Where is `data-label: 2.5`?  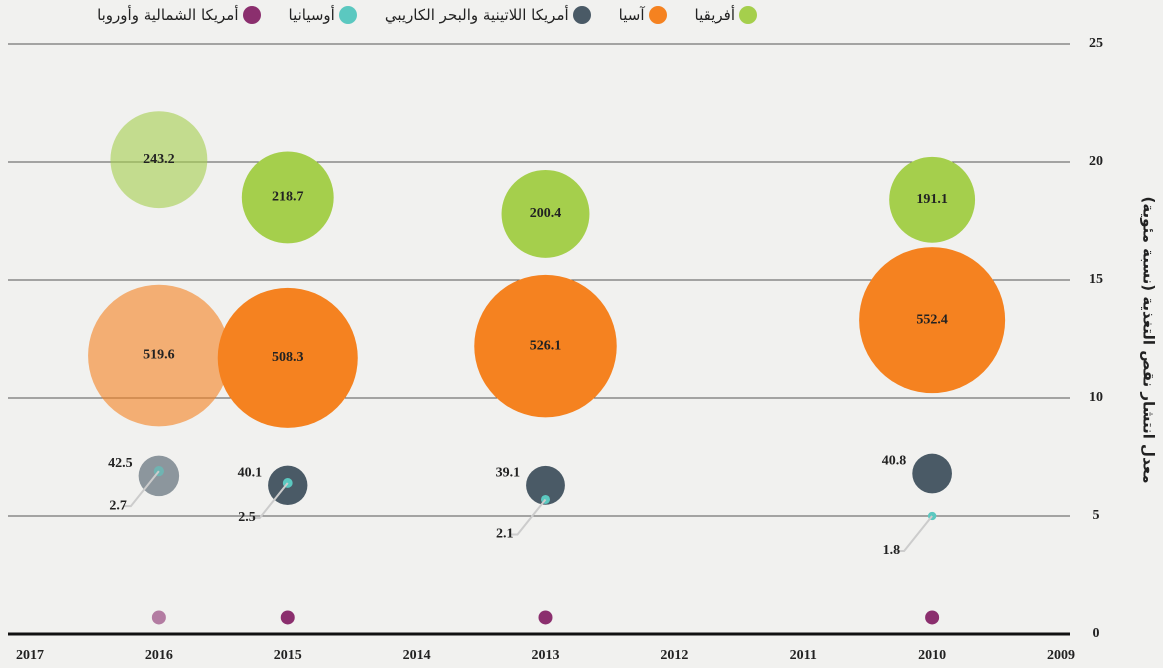 data-label: 2.5 is located at coordinates (247, 517).